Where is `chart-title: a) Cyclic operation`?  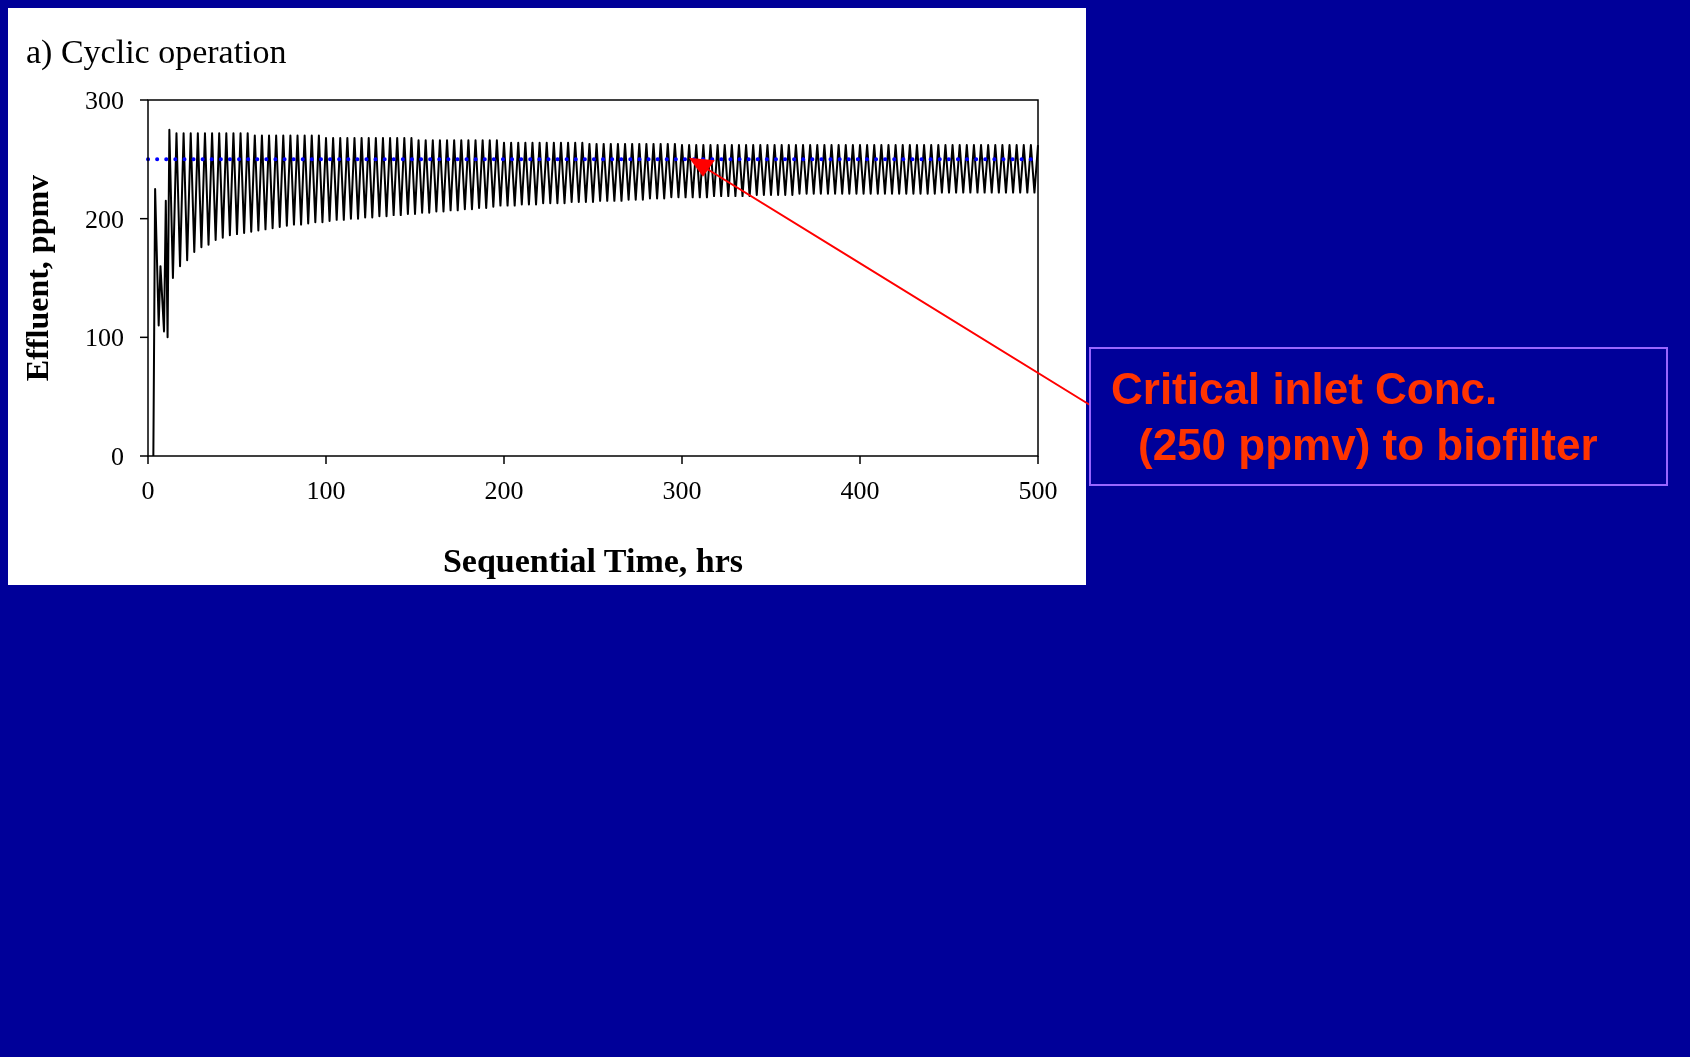 chart-title: a) Cyclic operation is located at coordinates (156, 52).